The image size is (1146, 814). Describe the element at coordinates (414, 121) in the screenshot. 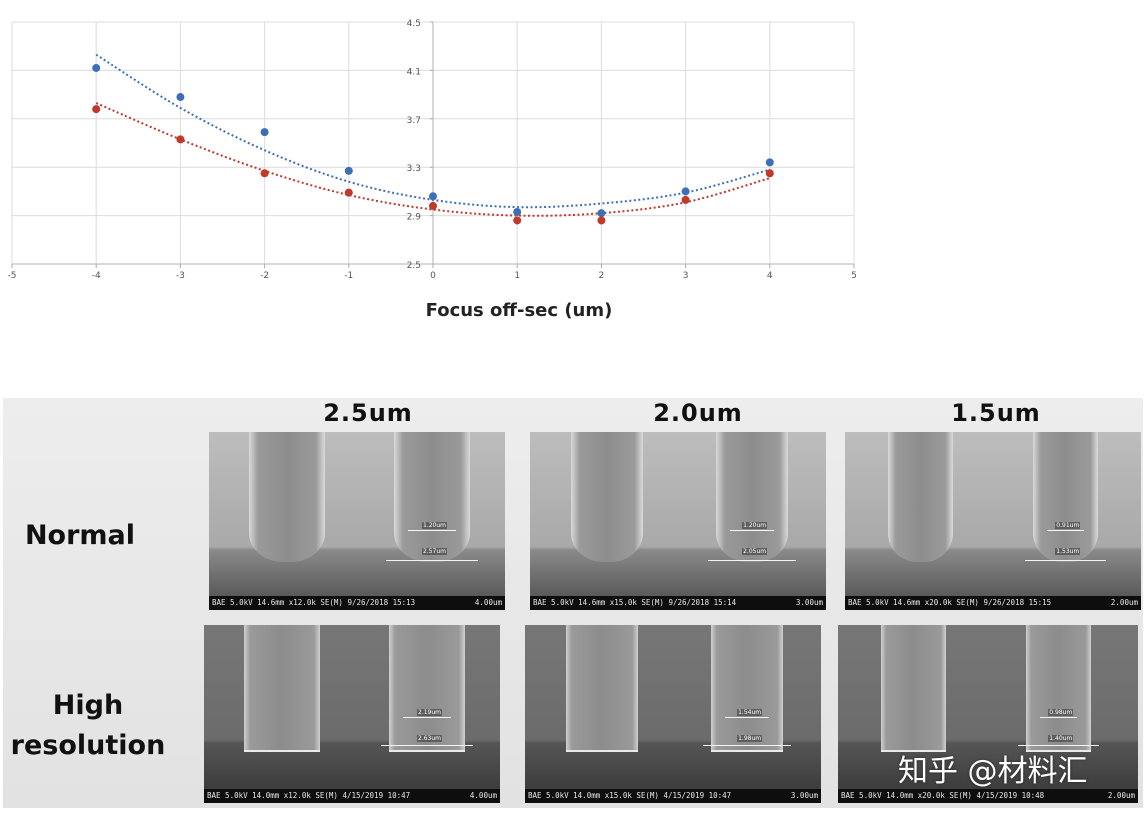

I see `y-tick-label: 3.7` at that location.